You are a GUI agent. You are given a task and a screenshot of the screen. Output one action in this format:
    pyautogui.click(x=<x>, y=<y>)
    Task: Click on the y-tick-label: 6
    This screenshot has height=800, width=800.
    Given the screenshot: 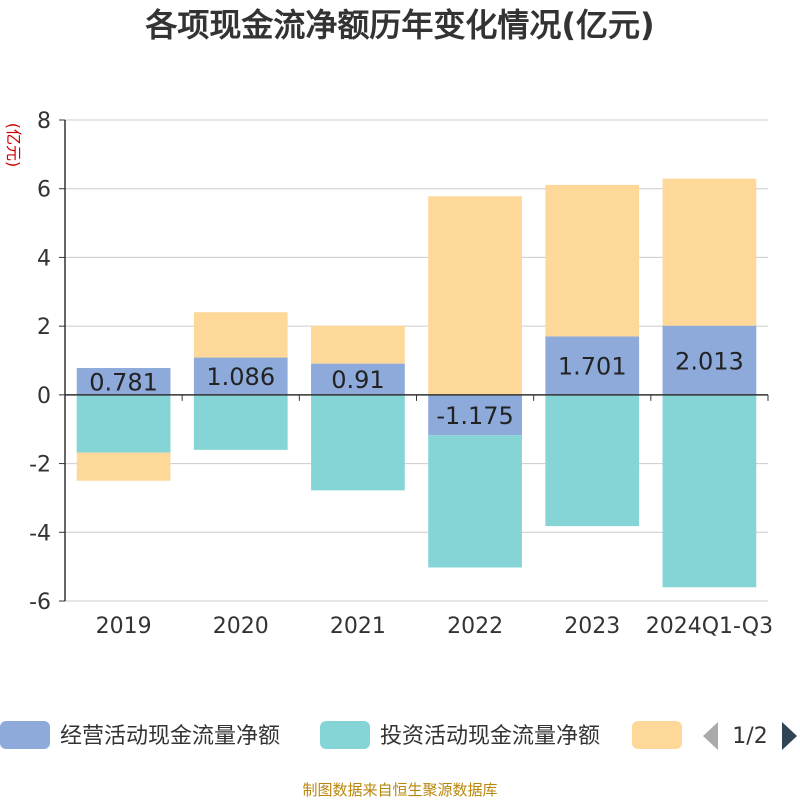 What is the action you would take?
    pyautogui.click(x=44, y=190)
    